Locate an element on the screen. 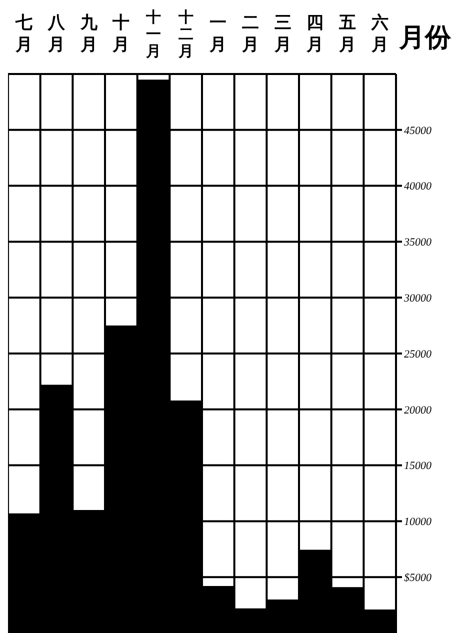  x-tick-label: 四月 is located at coordinates (315, 34).